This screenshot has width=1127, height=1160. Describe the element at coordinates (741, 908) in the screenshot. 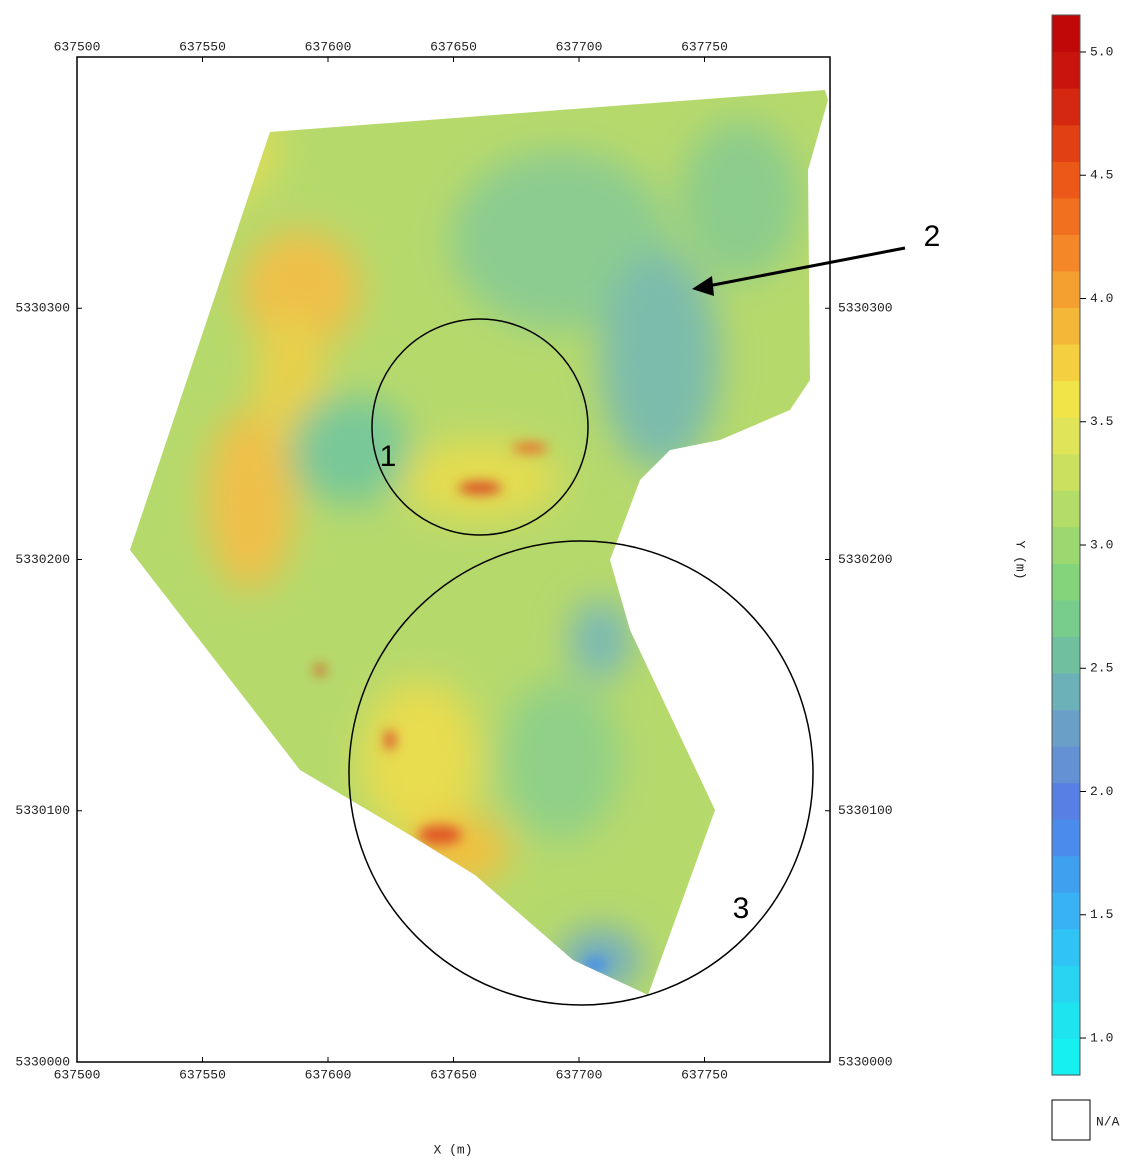

I see `annotation: 3` at that location.